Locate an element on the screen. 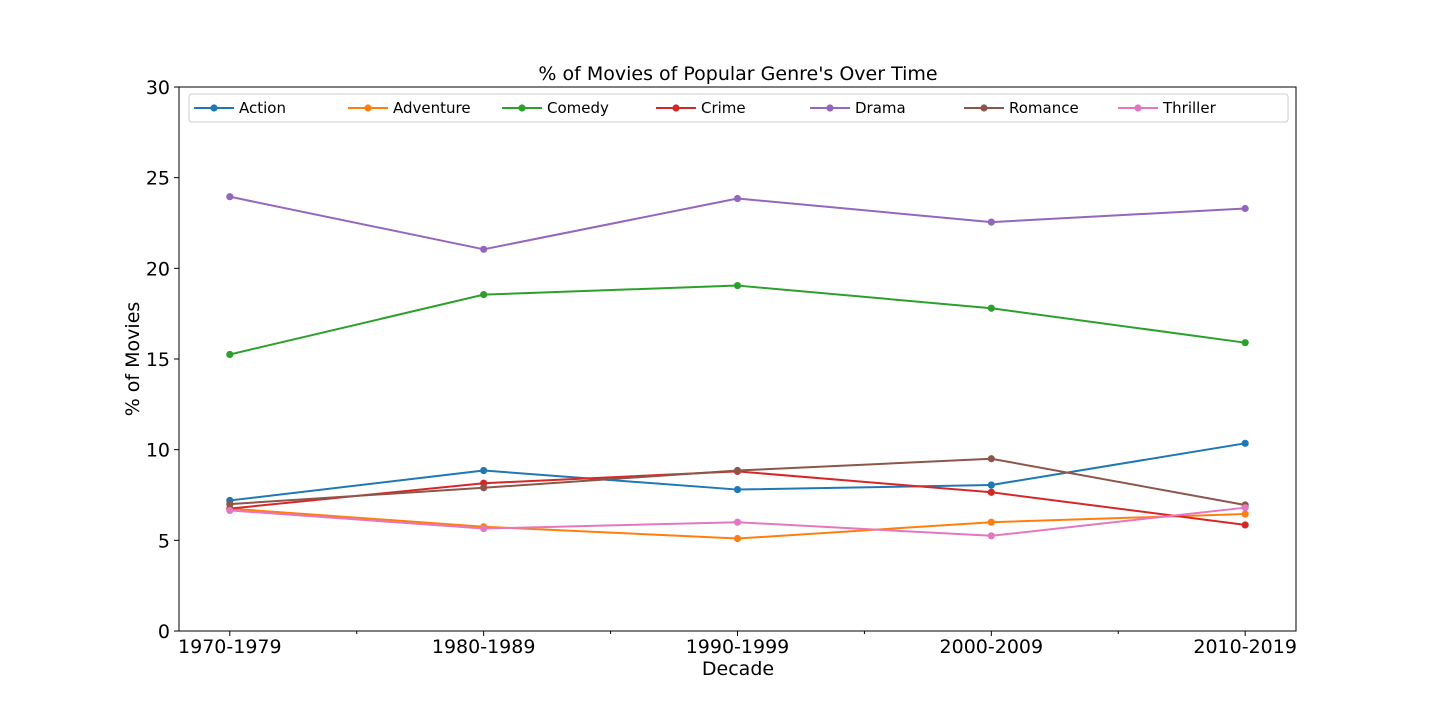  series-line-comedy is located at coordinates (737, 320).